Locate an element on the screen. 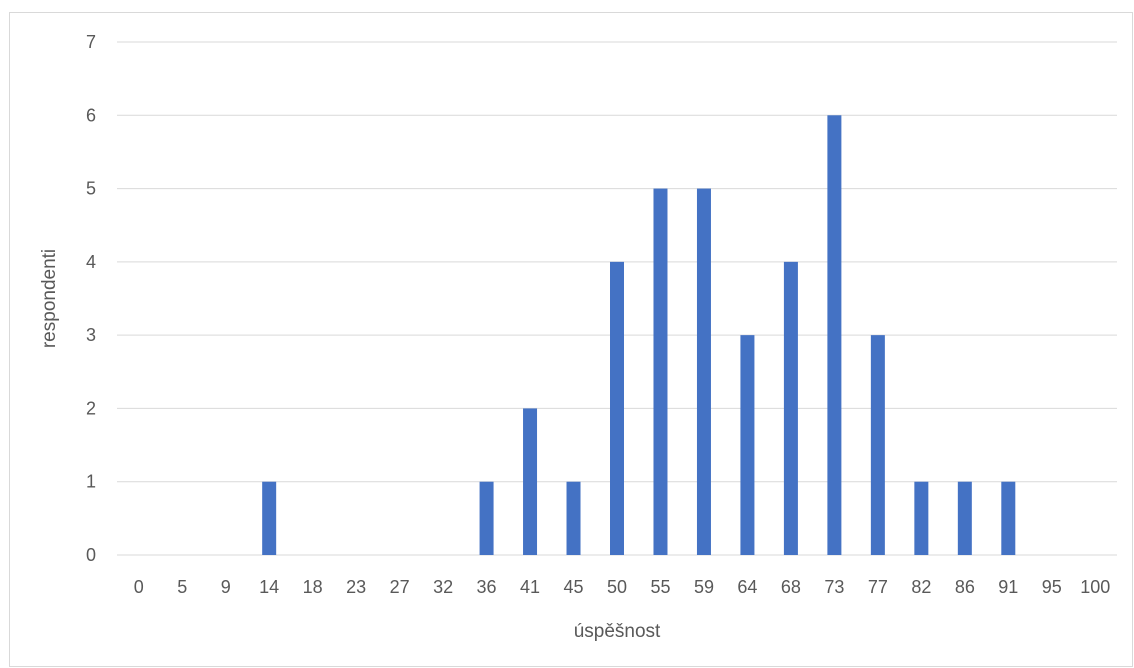  y-tick-label: 5 is located at coordinates (91, 189).